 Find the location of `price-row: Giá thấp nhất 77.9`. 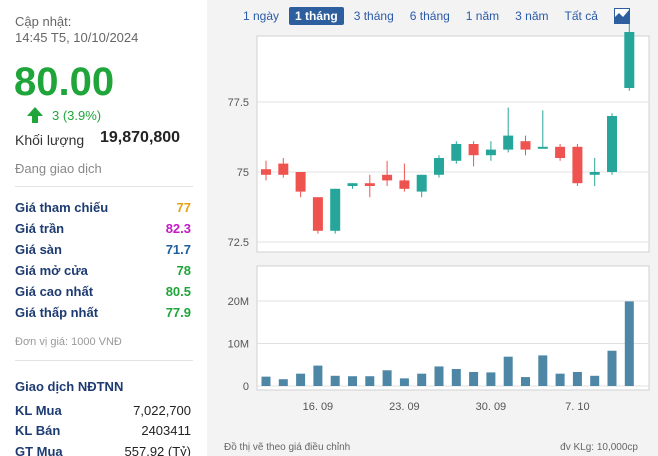

price-row: Giá thấp nhất 77.9 is located at coordinates (103, 312).